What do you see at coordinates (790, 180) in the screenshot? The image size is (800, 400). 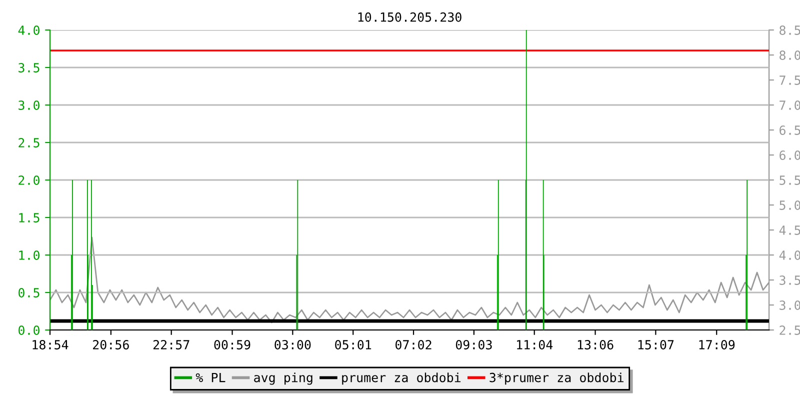 I see `y2-tick-label: 5.5` at bounding box center [790, 180].